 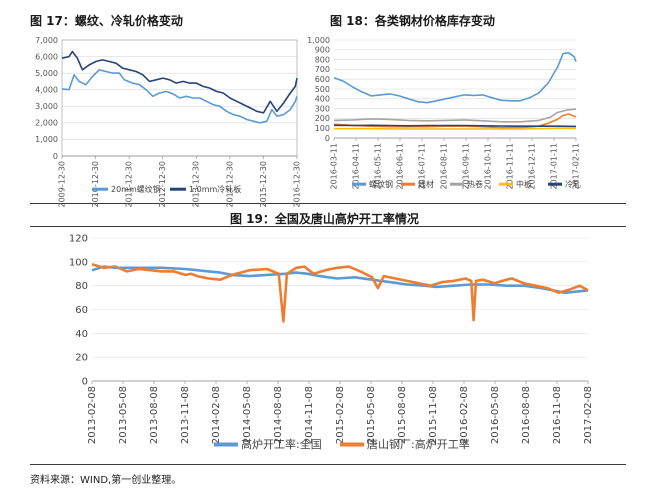 What do you see at coordinates (46, 56) in the screenshot?
I see `fig17-ytick-label: 6,000` at bounding box center [46, 56].